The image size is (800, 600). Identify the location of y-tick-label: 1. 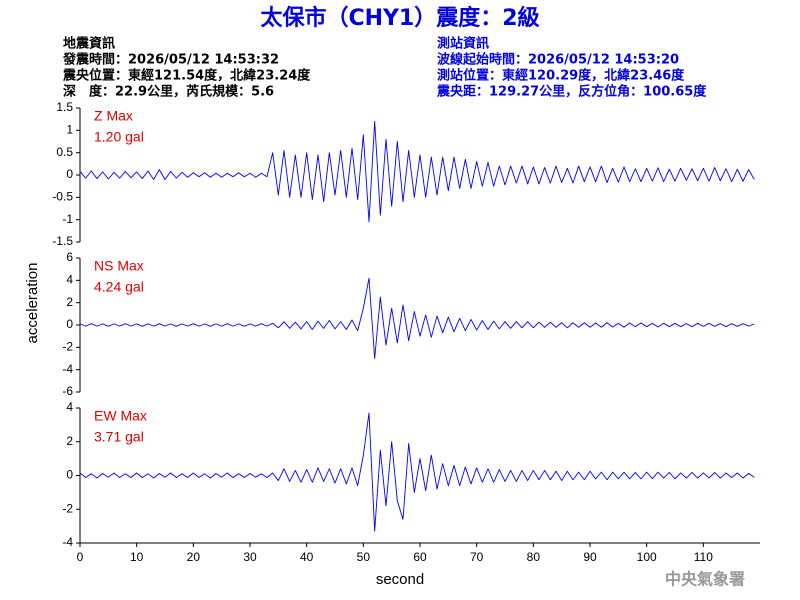
(69, 130).